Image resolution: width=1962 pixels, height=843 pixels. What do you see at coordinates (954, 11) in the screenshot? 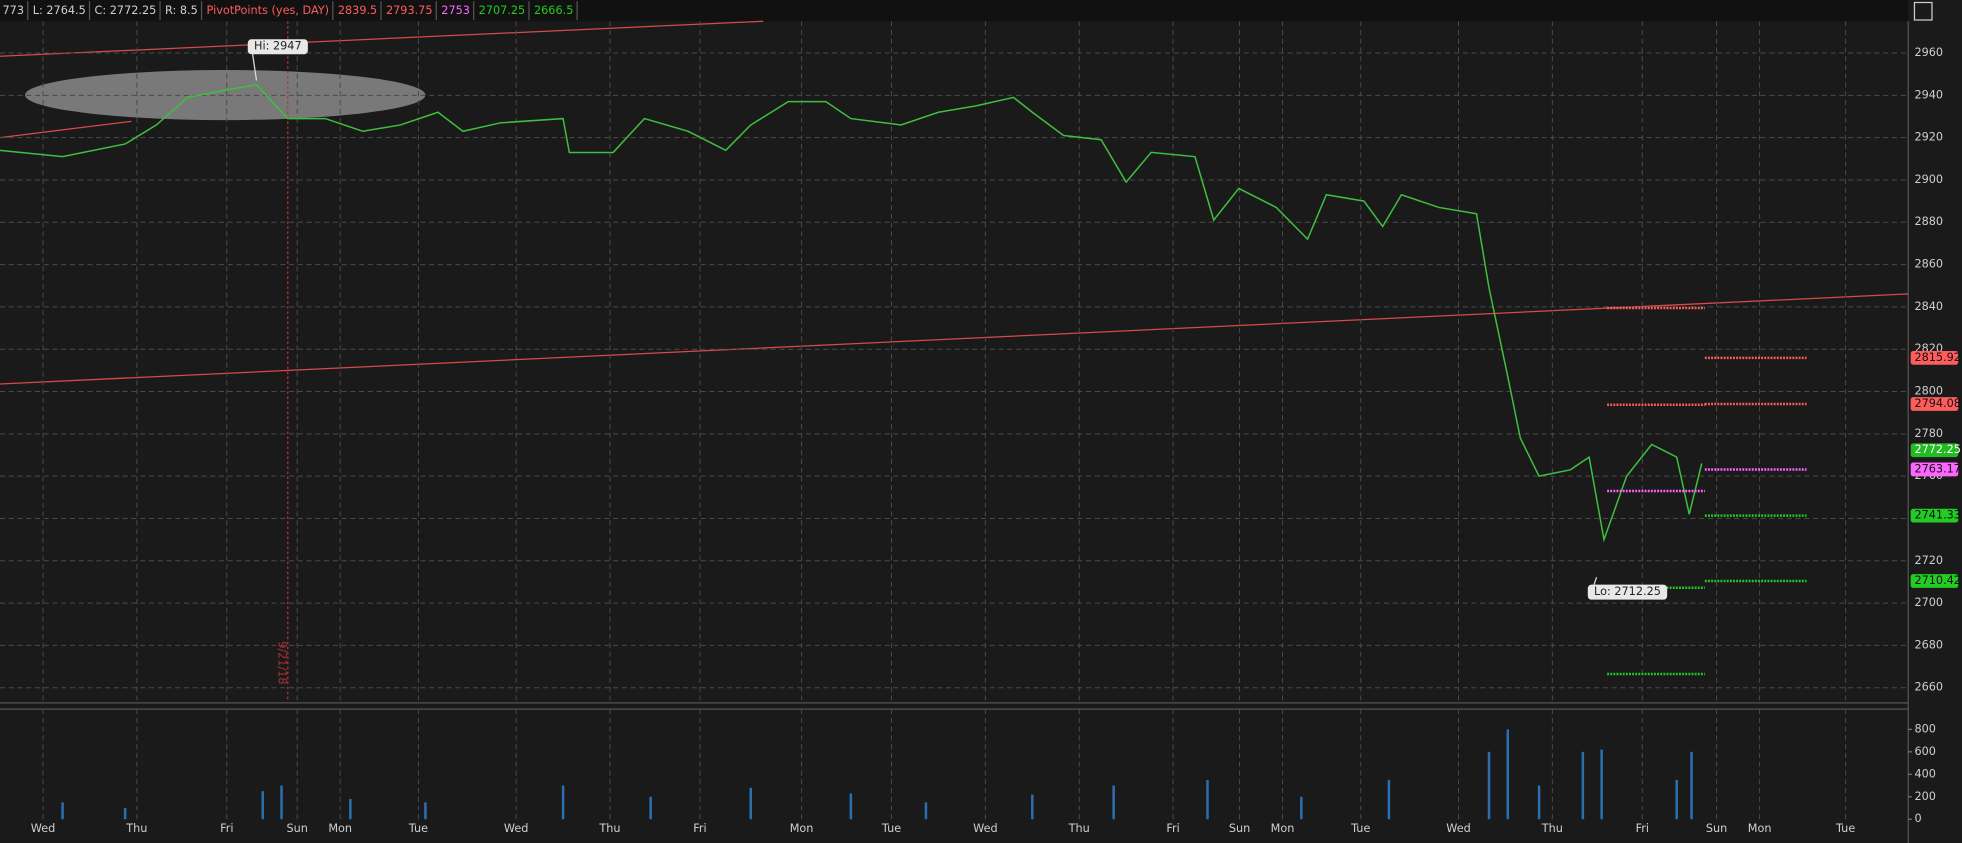
I see `header-bar` at bounding box center [954, 11].